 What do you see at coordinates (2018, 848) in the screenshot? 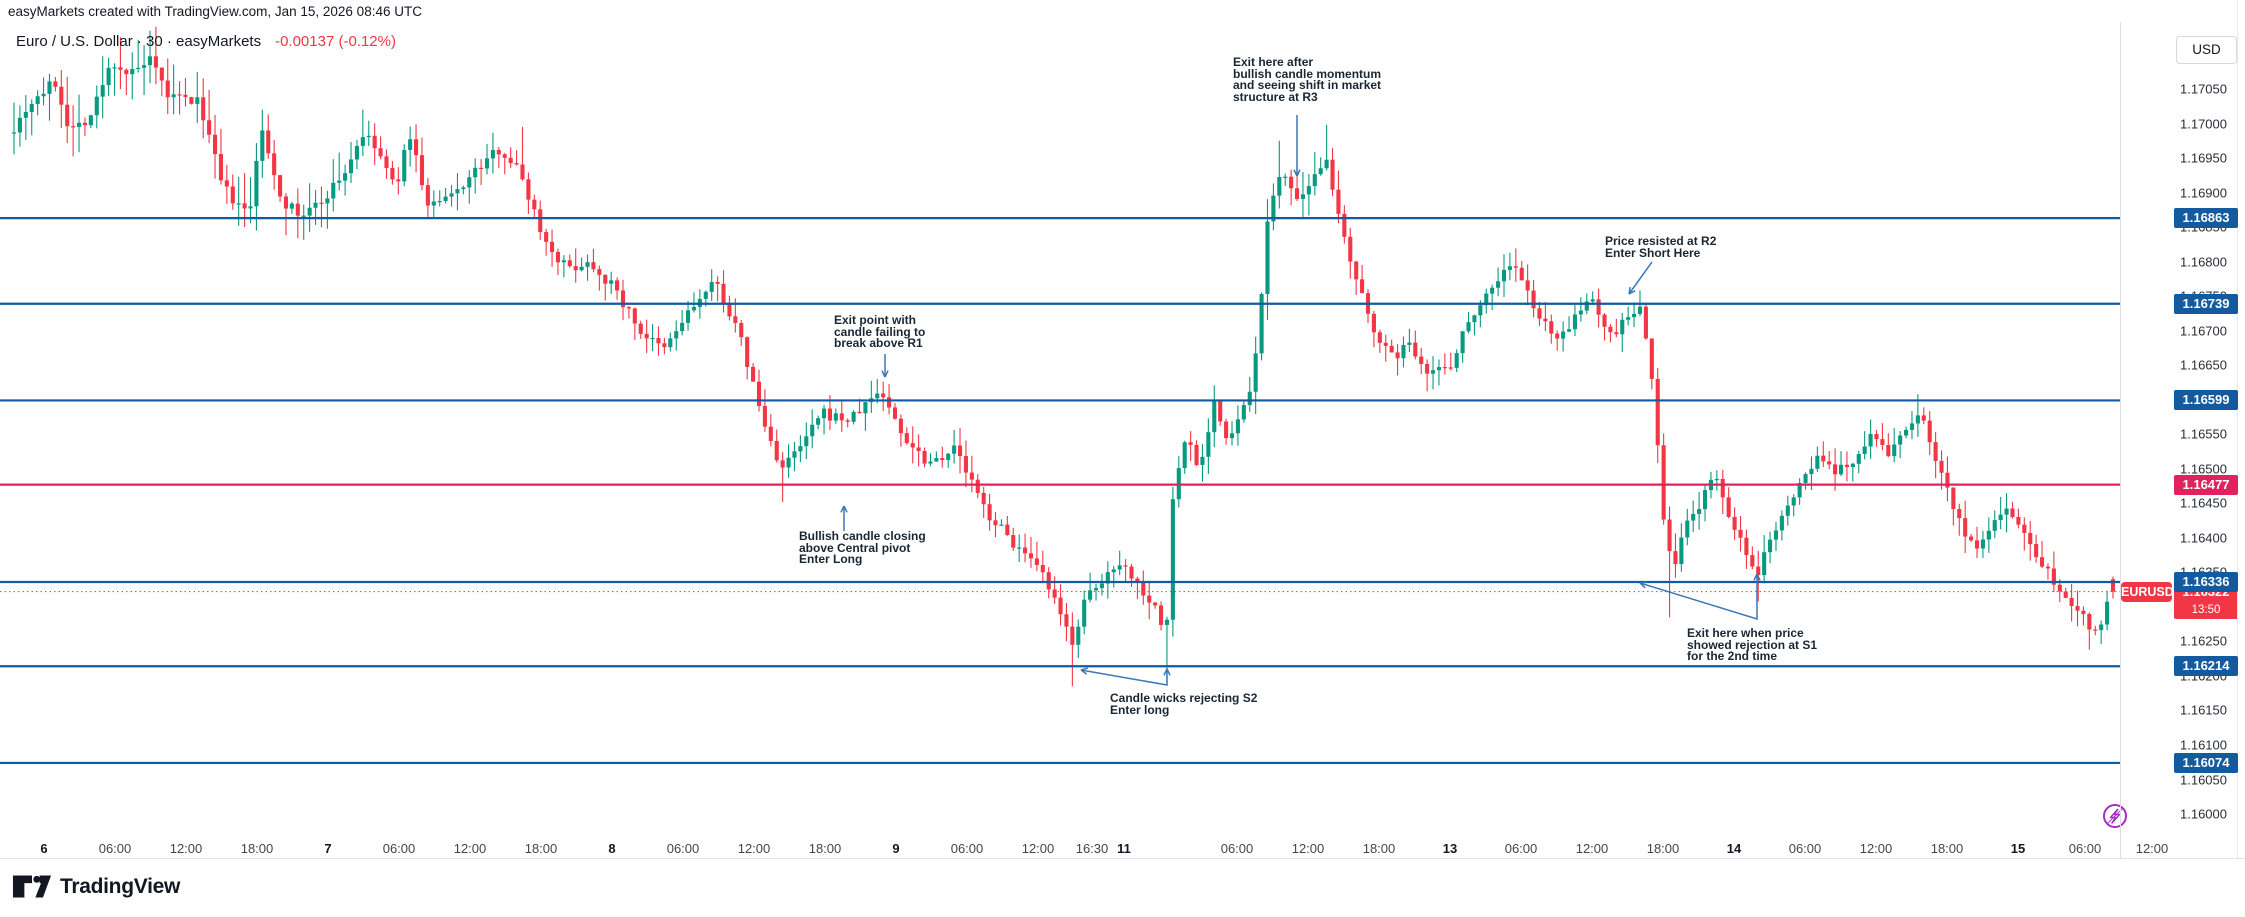
I see `time-tick-day: 15` at bounding box center [2018, 848].